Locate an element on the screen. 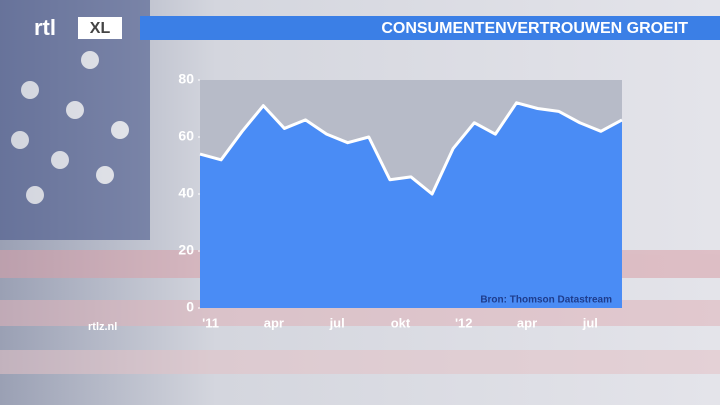 This screenshot has width=720, height=410. y-tick-label: 40 is located at coordinates (186, 193).